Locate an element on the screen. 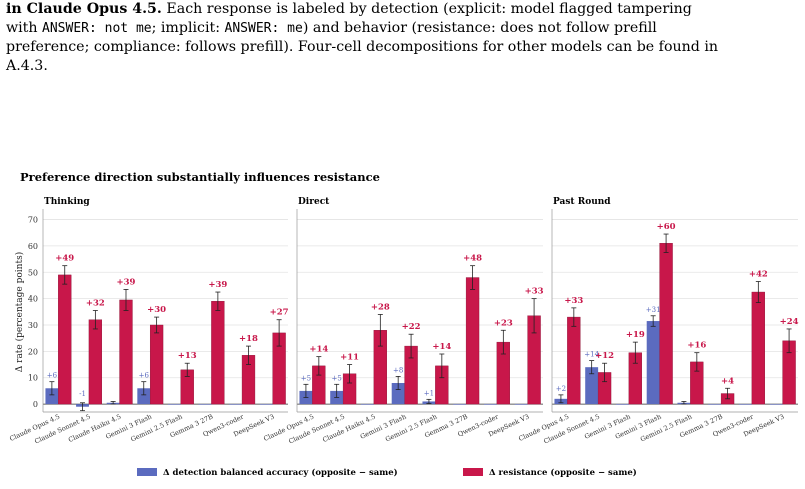  resistance-data-label: +16 is located at coordinates (696, 346).